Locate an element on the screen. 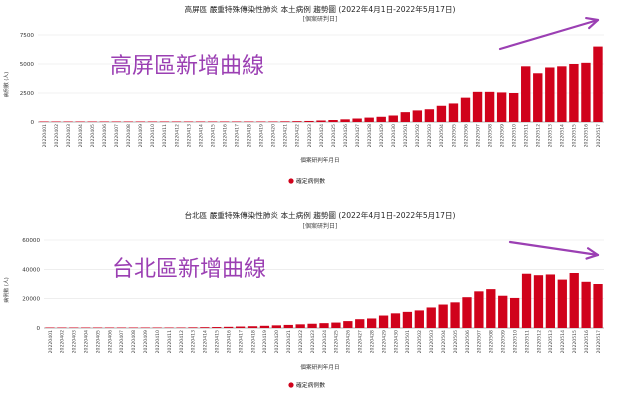 This screenshot has width=640, height=411. x-tick-label: 20220416 is located at coordinates (229, 341).